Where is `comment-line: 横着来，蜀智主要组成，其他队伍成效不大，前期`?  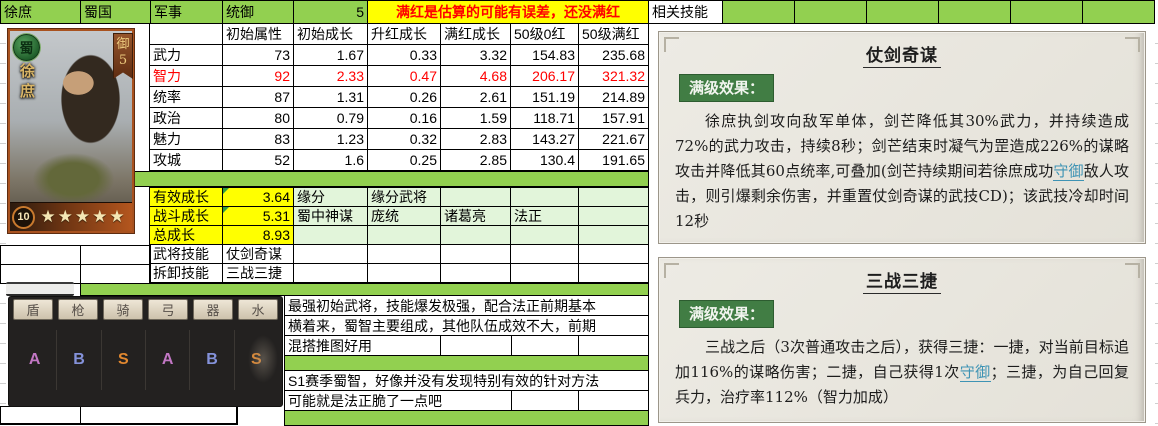 comment-line: 横着来，蜀智主要组成，其他队伍成效不大，前期 is located at coordinates (466, 325).